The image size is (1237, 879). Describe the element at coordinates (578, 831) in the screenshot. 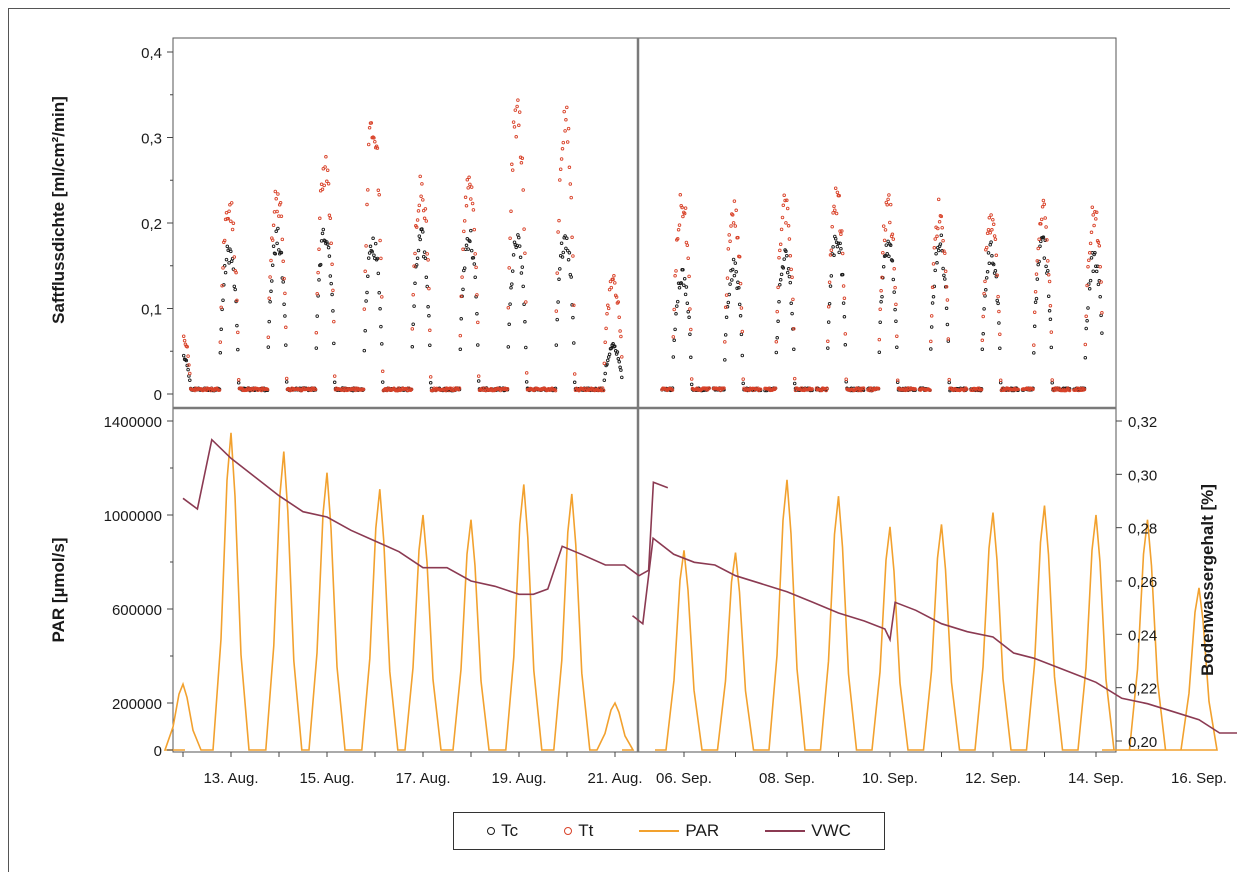

I see `legend-item-tt: Tt` at that location.